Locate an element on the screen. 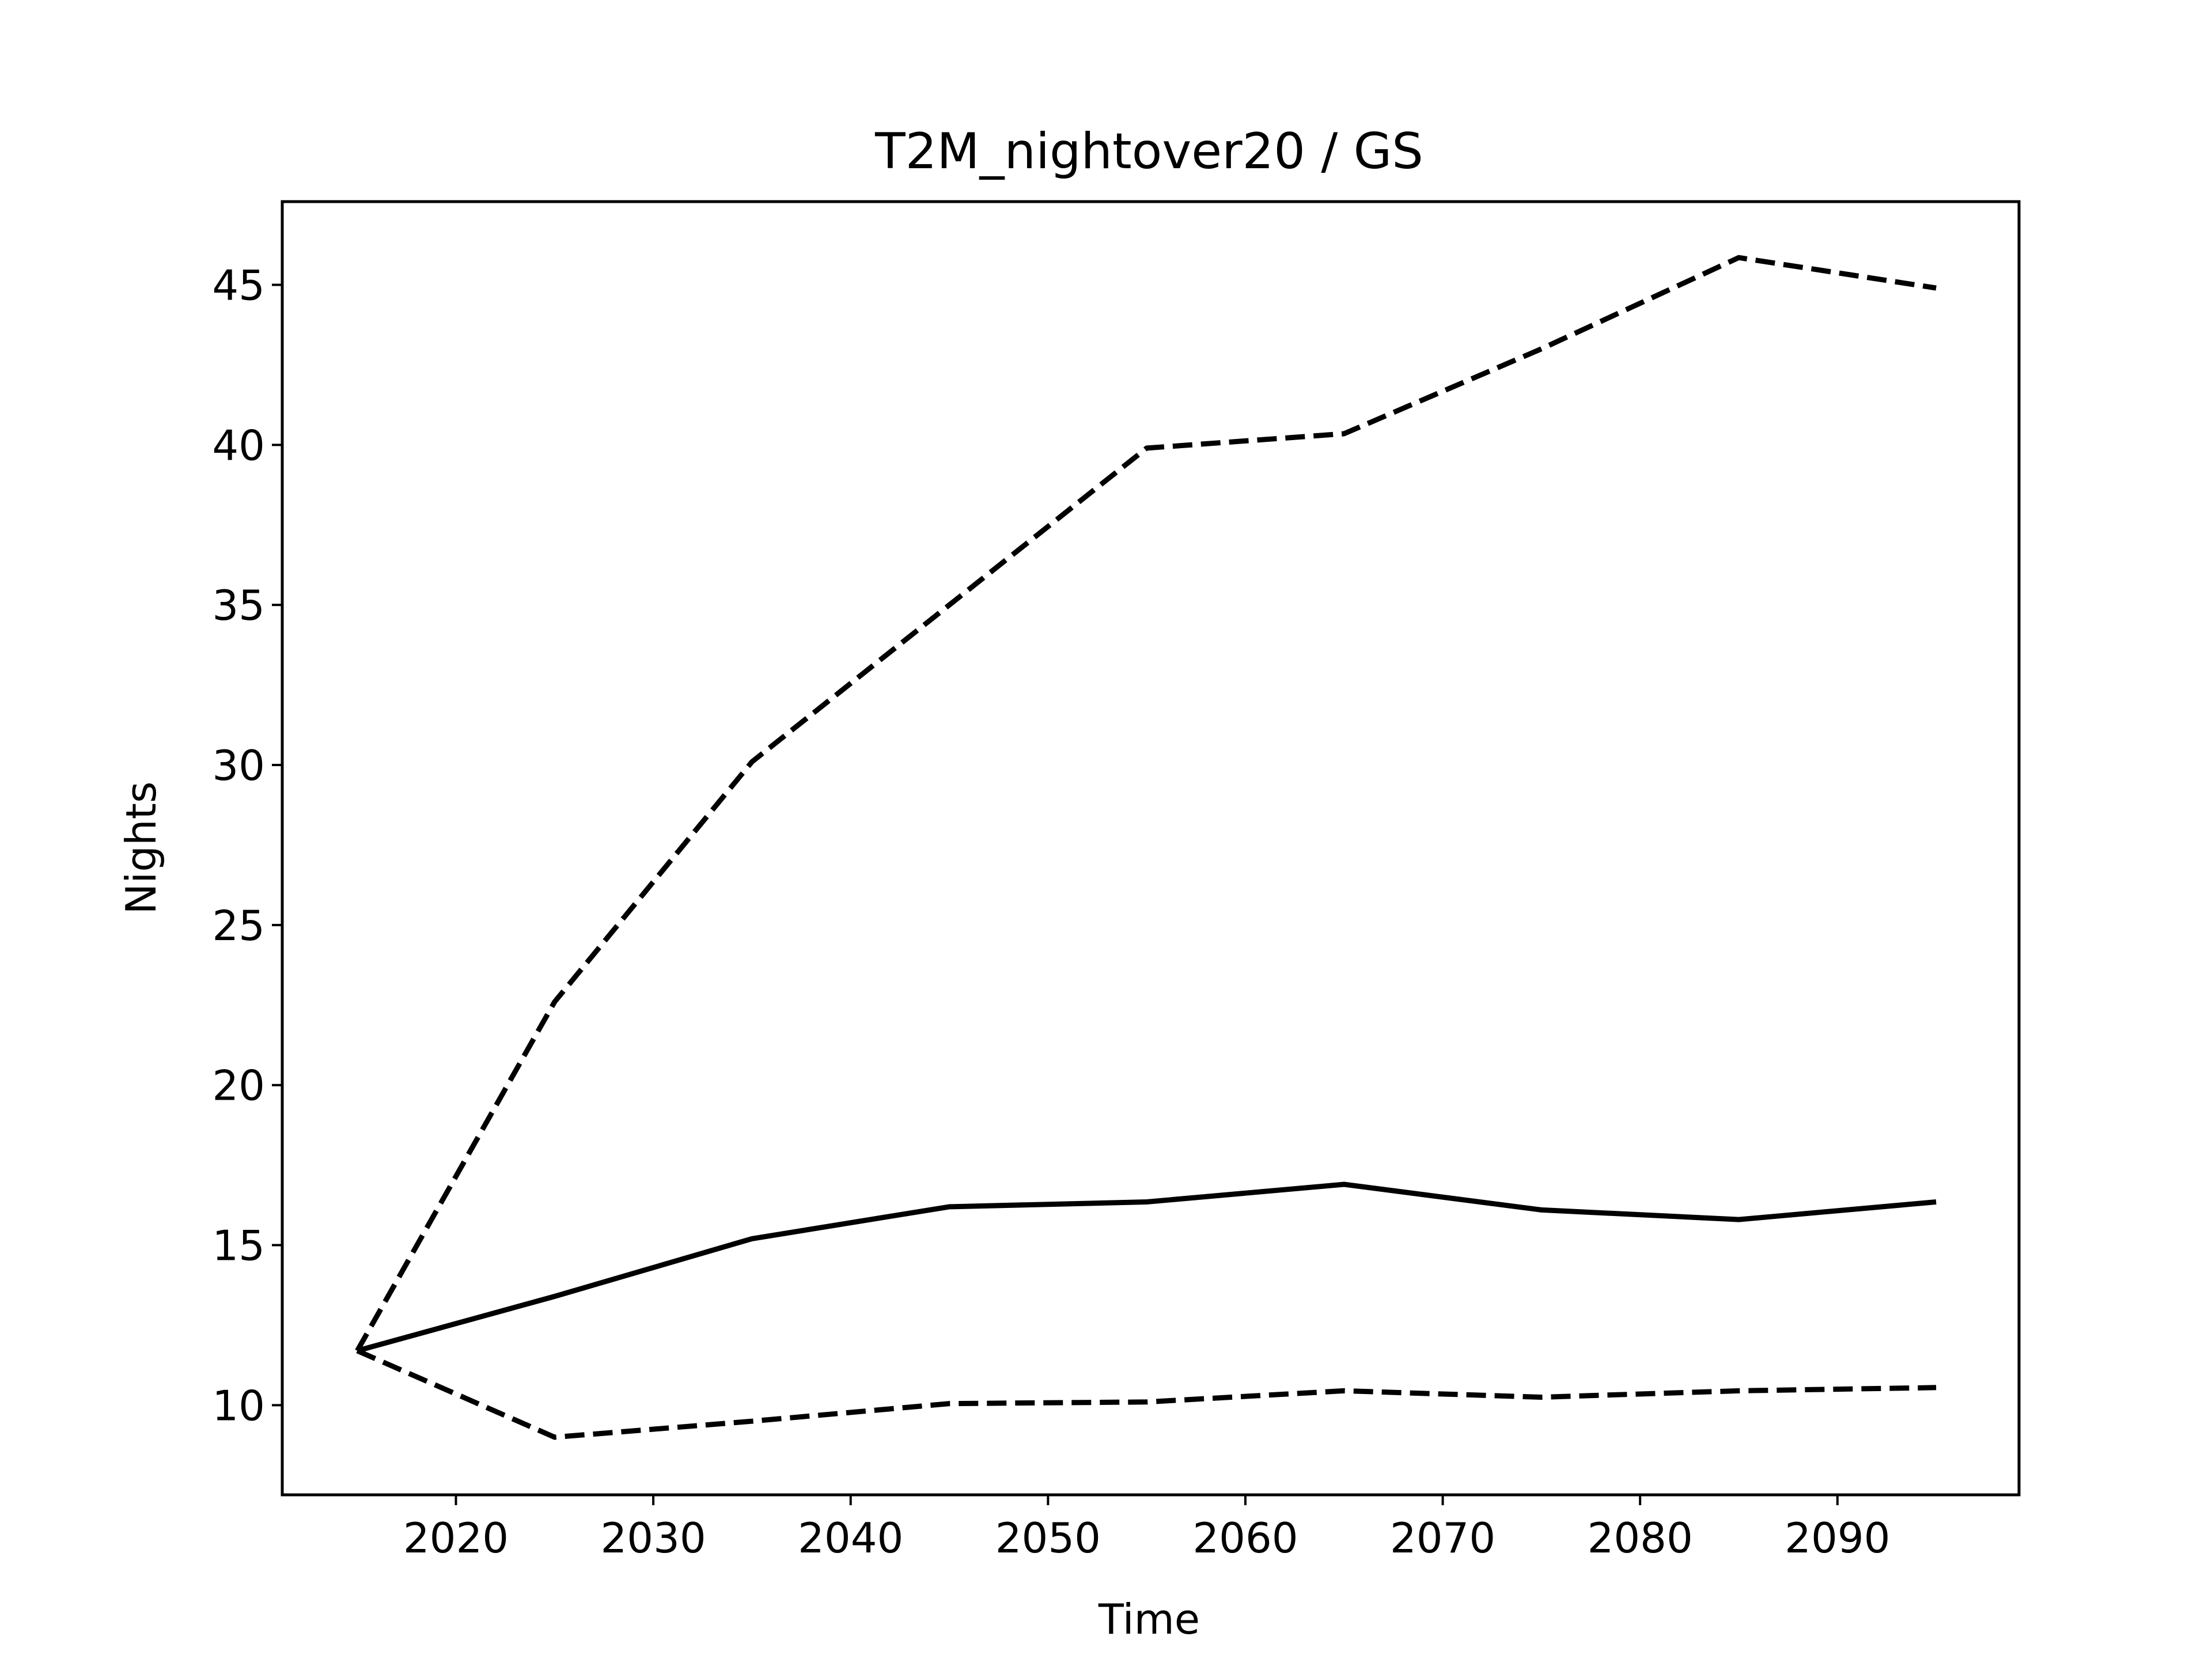 The height and width of the screenshot is (1659, 2212). y-axis-ticks: 10 15 20 25 30 35 40 45 is located at coordinates (247, 845).